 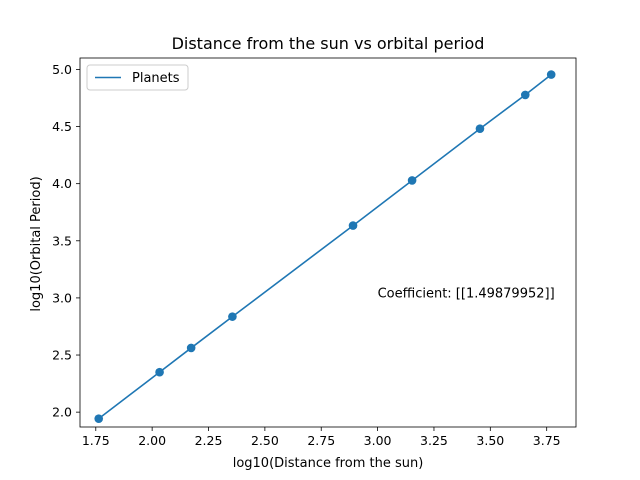 What do you see at coordinates (62, 183) in the screenshot?
I see `y-tick-label: 4.0` at bounding box center [62, 183].